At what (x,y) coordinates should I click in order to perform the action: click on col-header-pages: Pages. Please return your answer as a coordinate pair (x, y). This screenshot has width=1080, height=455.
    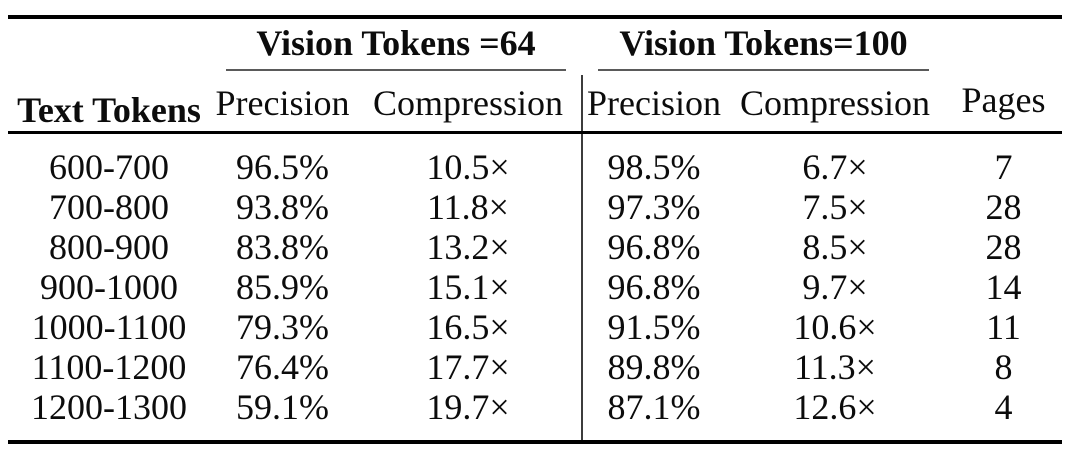
    Looking at the image, I should click on (1003, 100).